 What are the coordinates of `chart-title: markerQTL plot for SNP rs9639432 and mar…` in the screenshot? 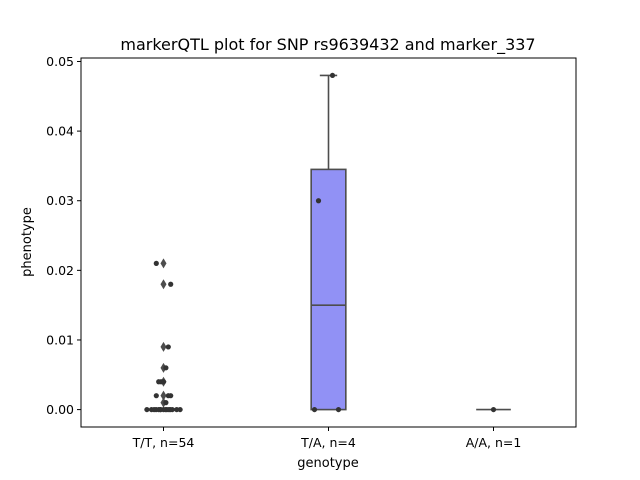 It's located at (327, 45).